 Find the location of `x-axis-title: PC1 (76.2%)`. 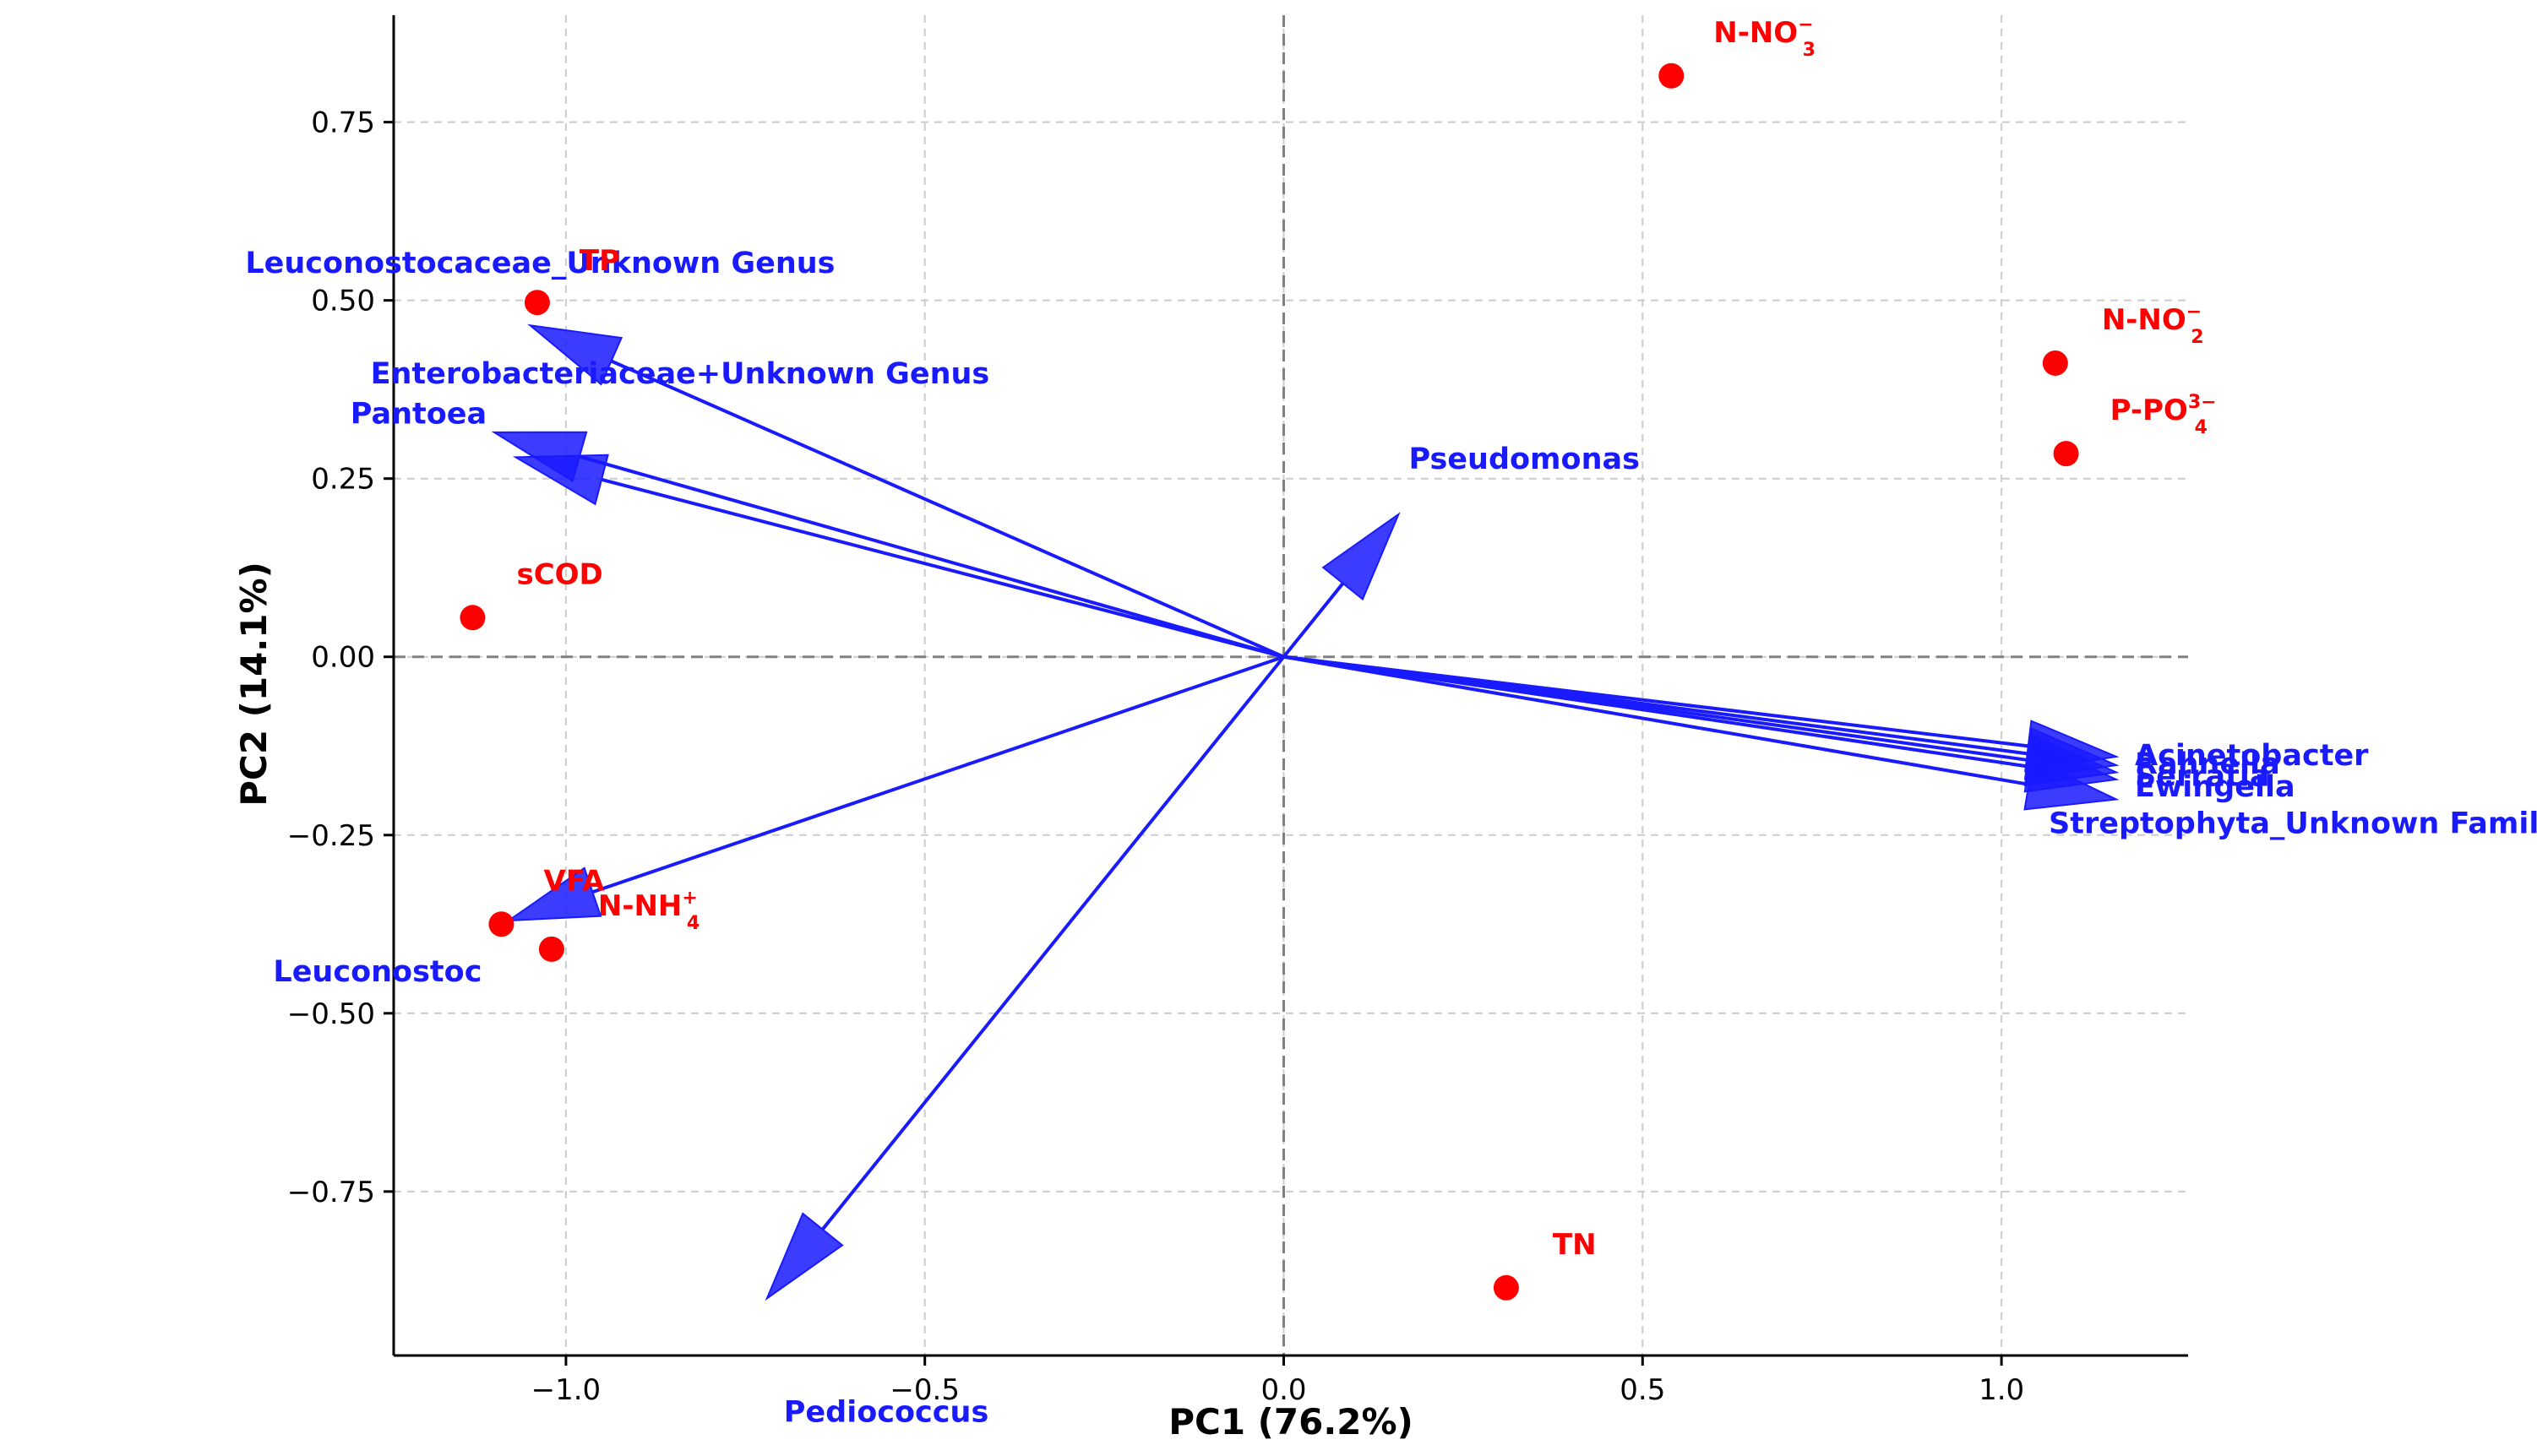

x-axis-title: PC1 (76.2%) is located at coordinates (1290, 1422).